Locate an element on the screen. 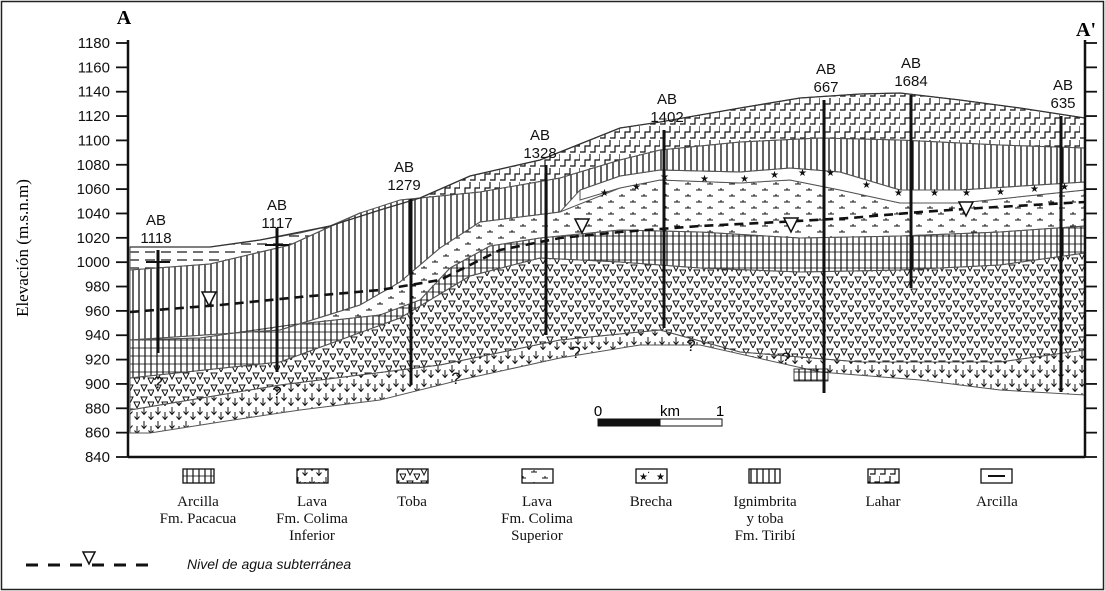  well-label-number-667: 667 is located at coordinates (825, 87).